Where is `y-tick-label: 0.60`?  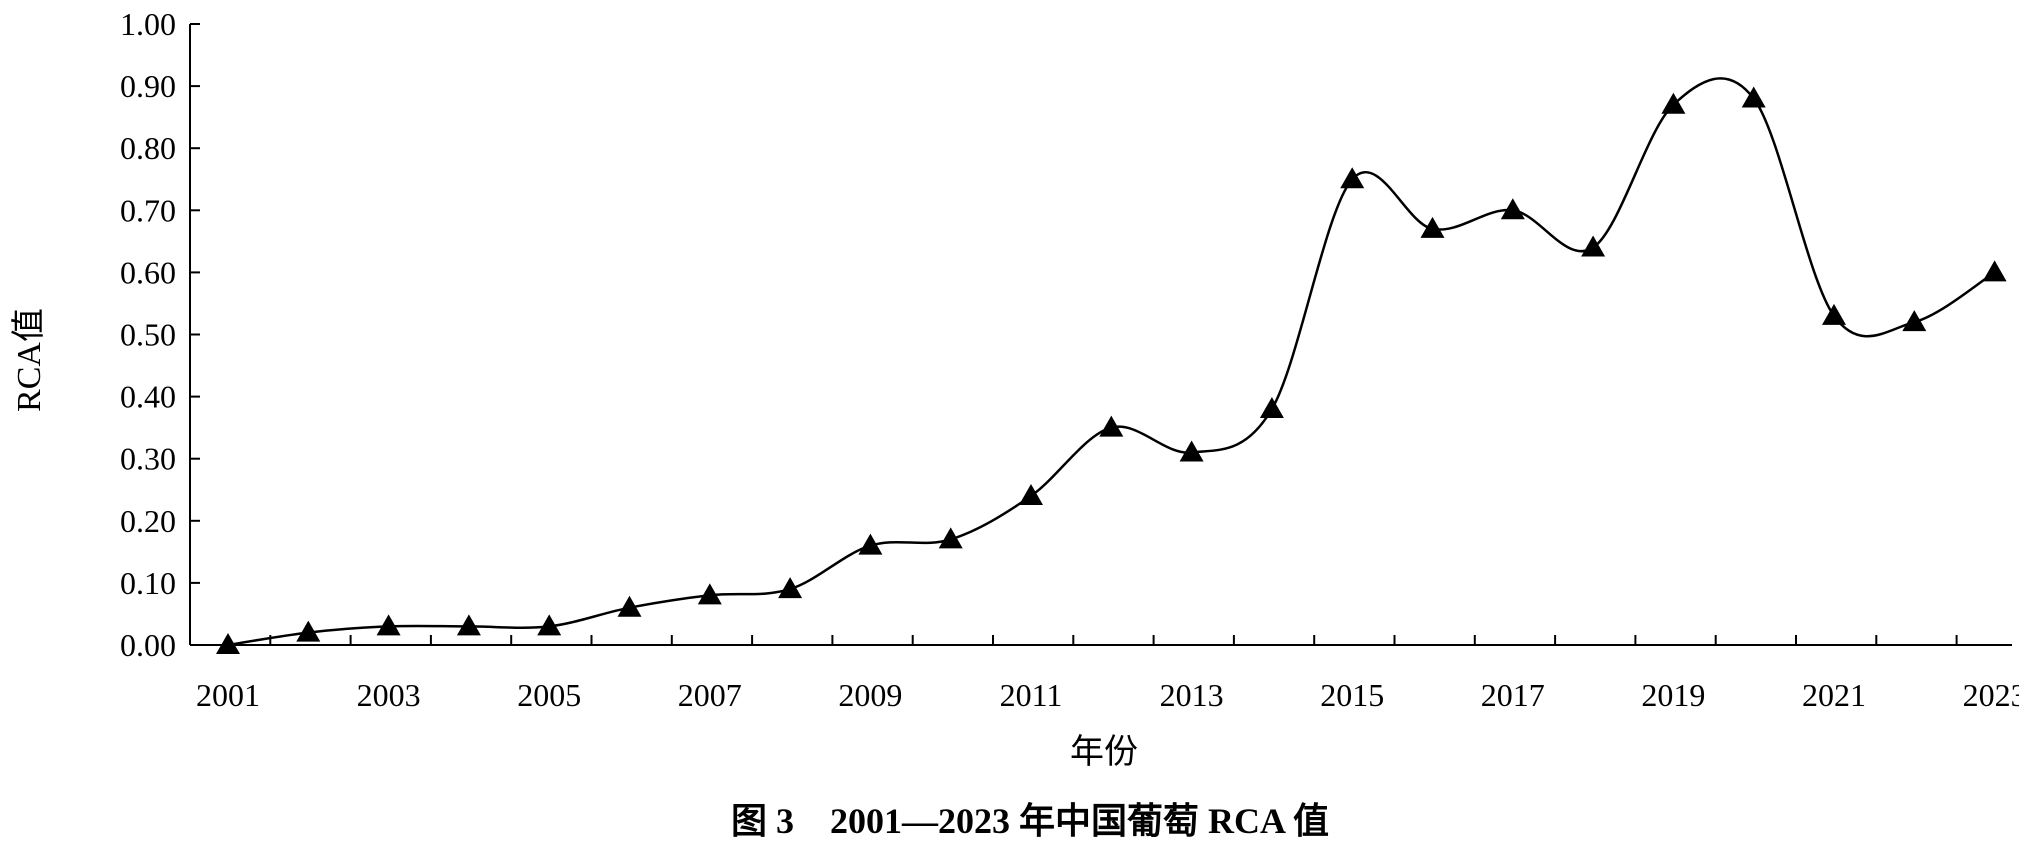 y-tick-label: 0.60 is located at coordinates (148, 272).